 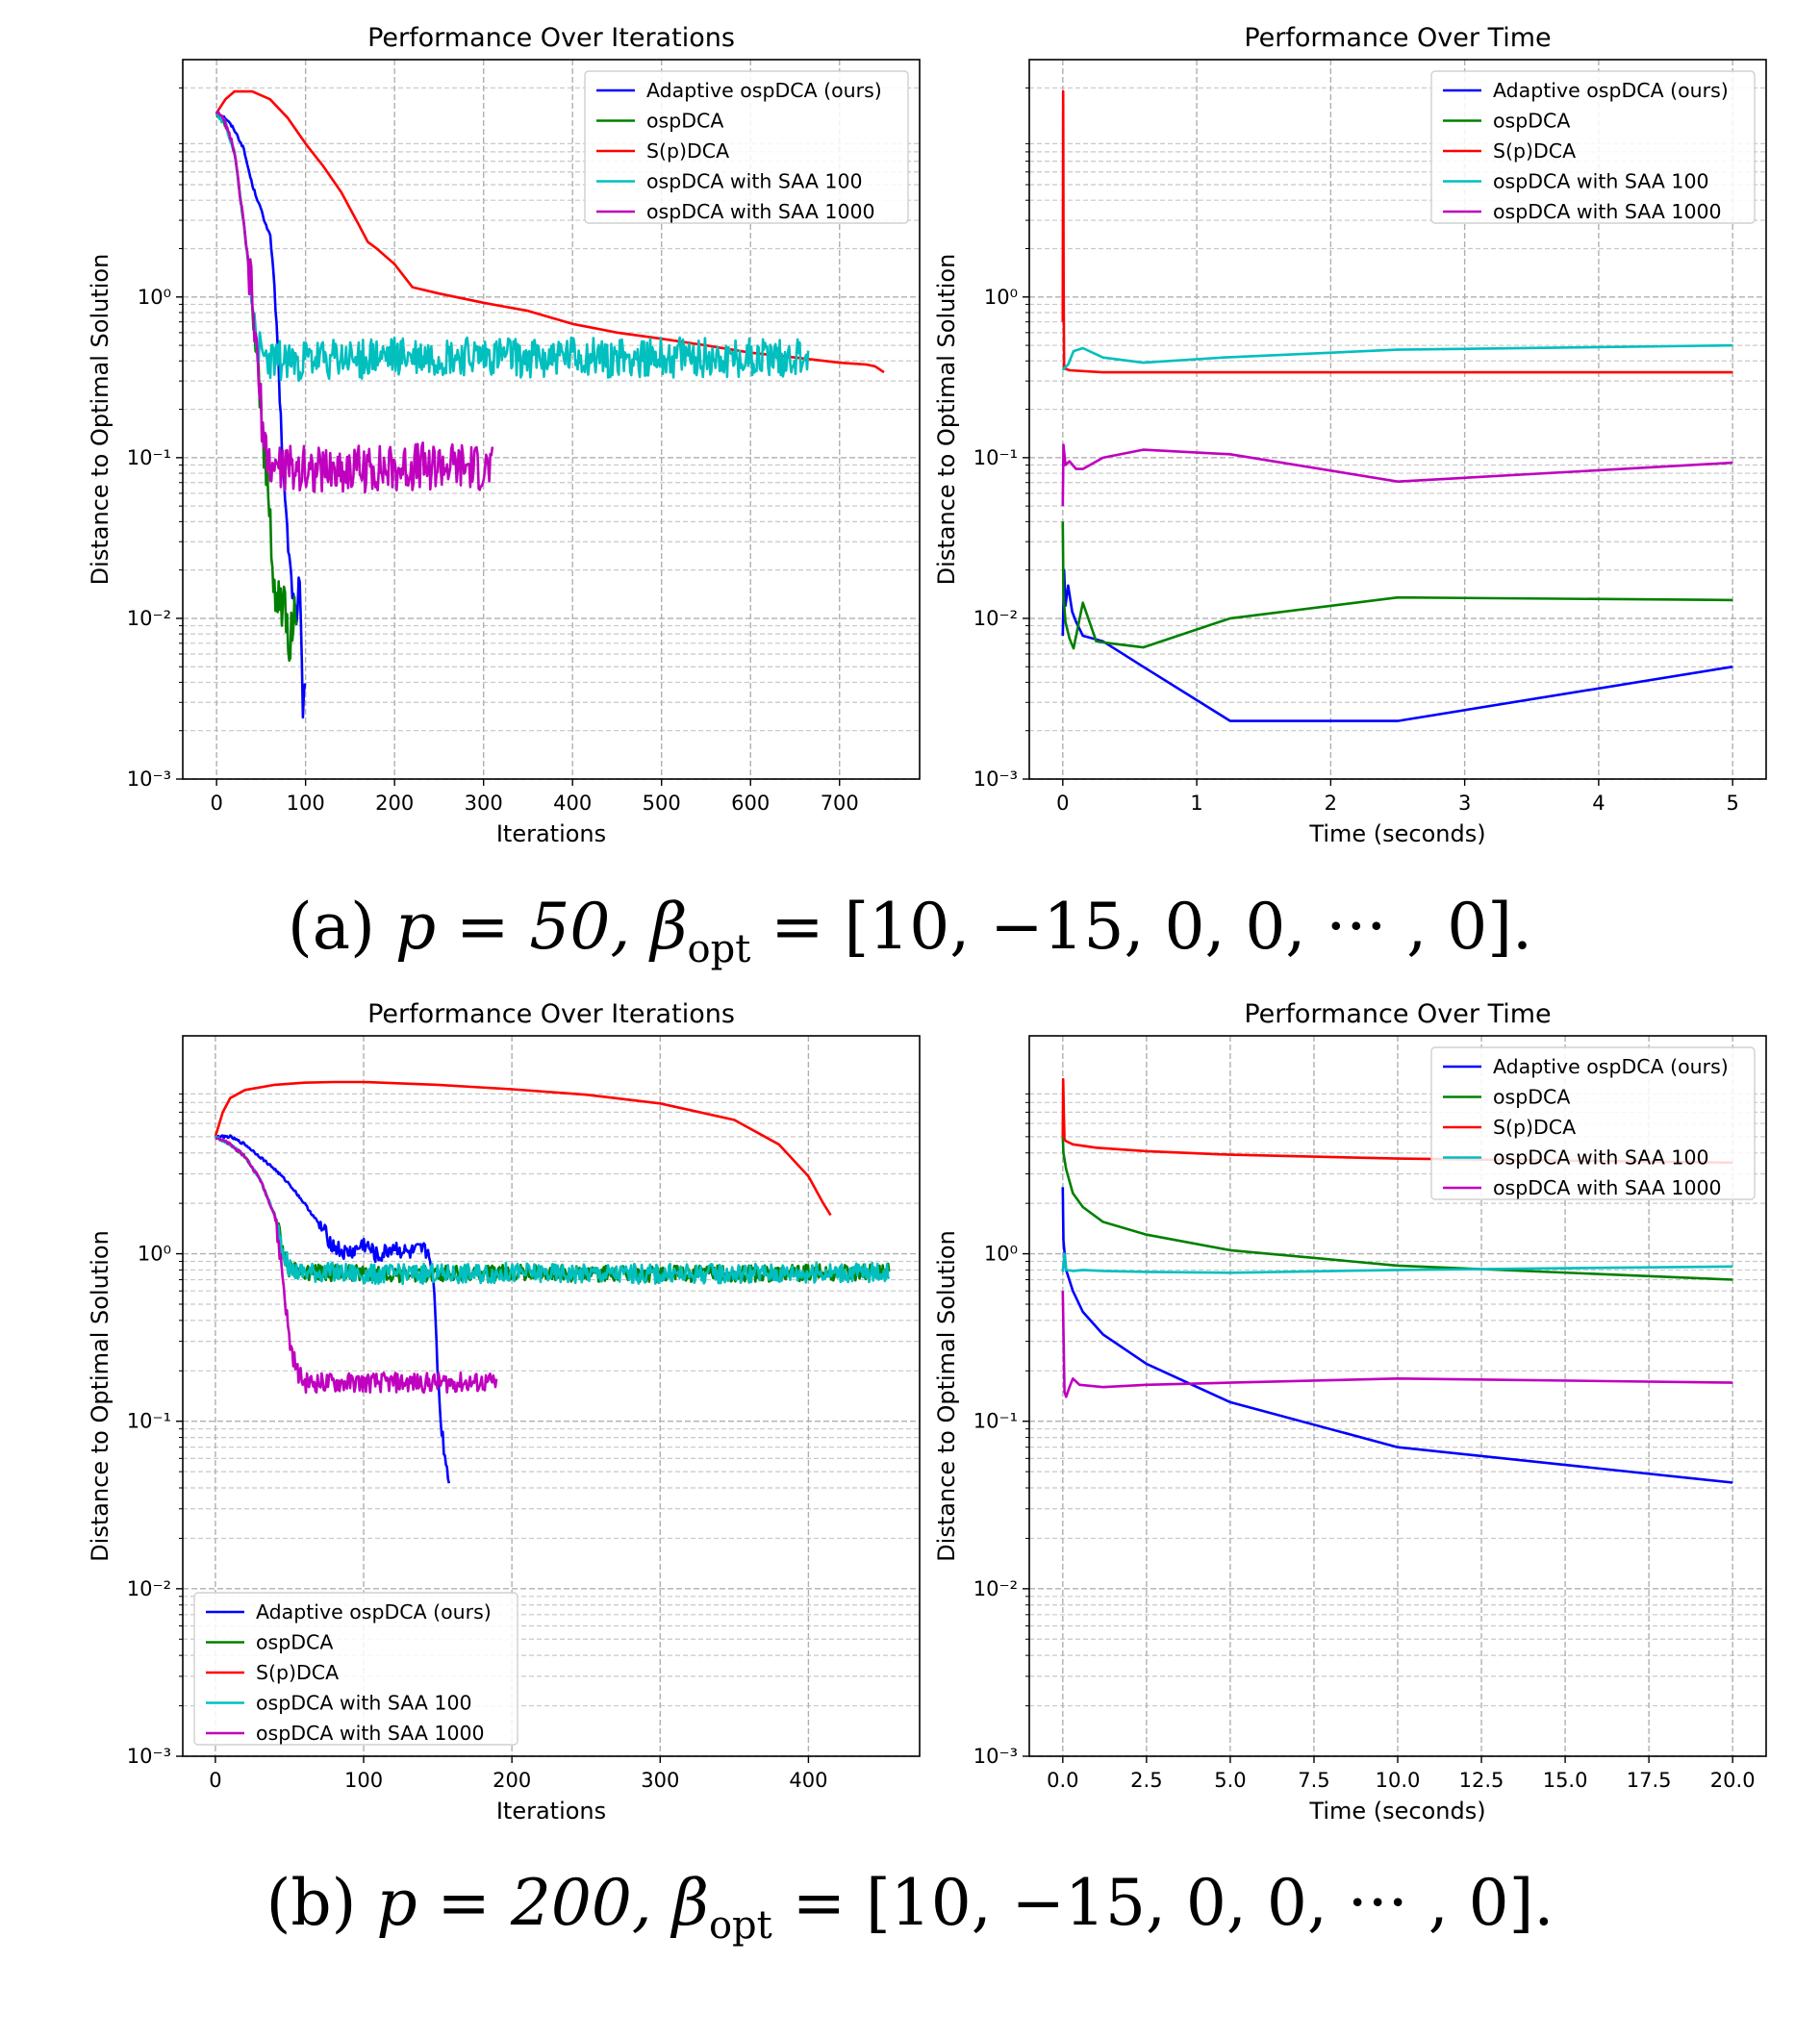 What do you see at coordinates (669, 927) in the screenshot?
I see `caption-a-beta: β` at bounding box center [669, 927].